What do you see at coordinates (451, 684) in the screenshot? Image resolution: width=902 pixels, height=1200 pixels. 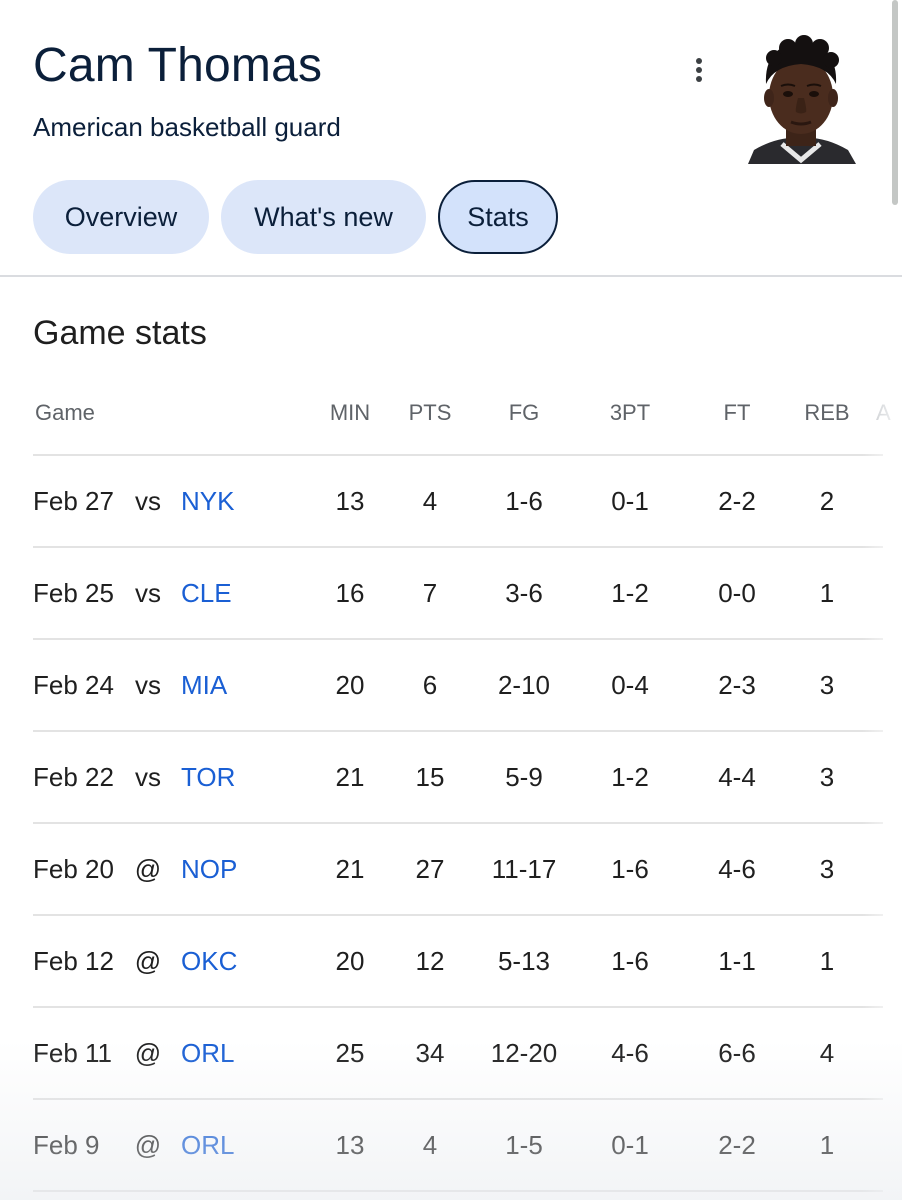 I see `table-row: Feb 24 vs MIA 20 6 2-10 0-4 2-3 3` at bounding box center [451, 684].